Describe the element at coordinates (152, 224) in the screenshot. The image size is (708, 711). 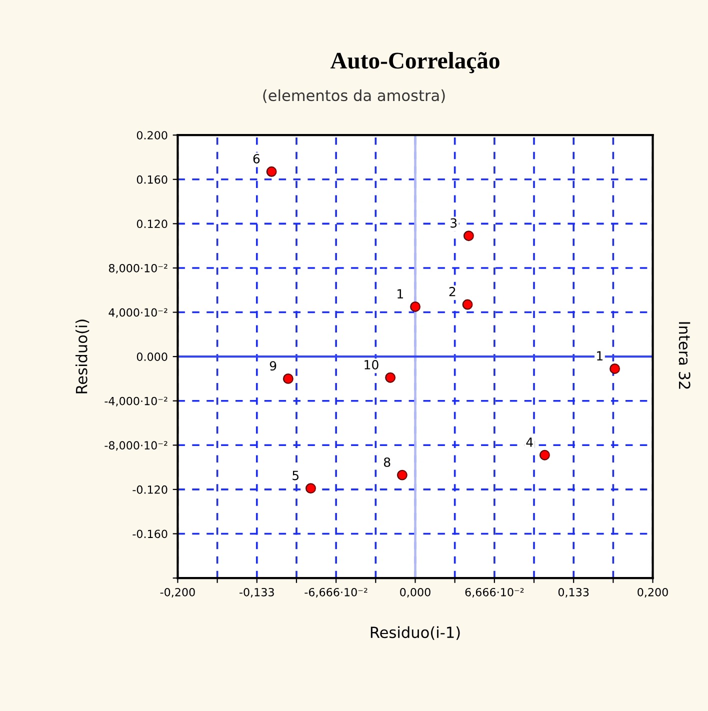
I see `y-tick-label: 0.120` at that location.